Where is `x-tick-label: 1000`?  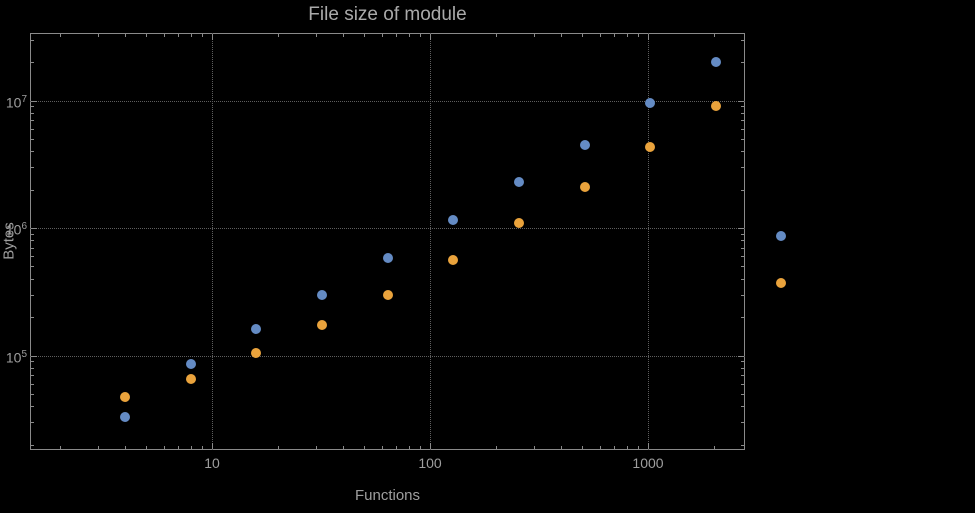
x-tick-label: 1000 is located at coordinates (648, 463).